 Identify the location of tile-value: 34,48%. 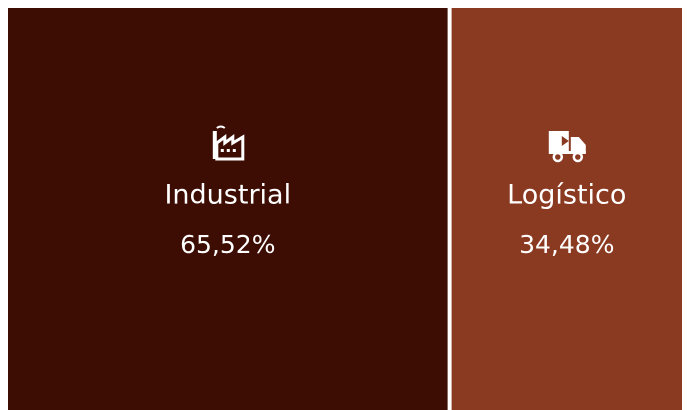
(566, 244).